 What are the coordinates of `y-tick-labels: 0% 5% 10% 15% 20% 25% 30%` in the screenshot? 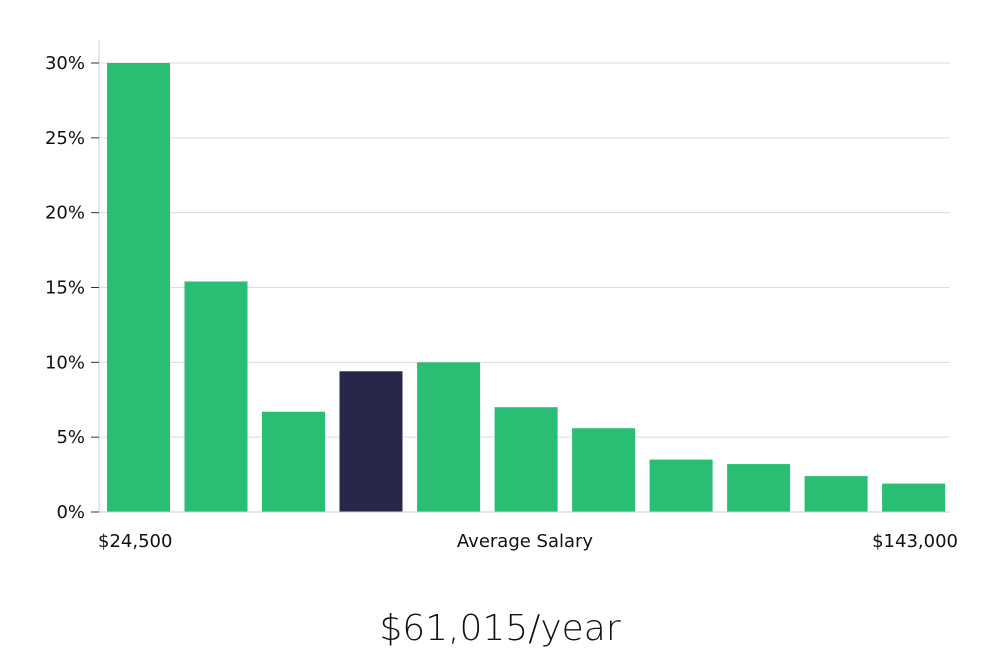 It's located at (72, 288).